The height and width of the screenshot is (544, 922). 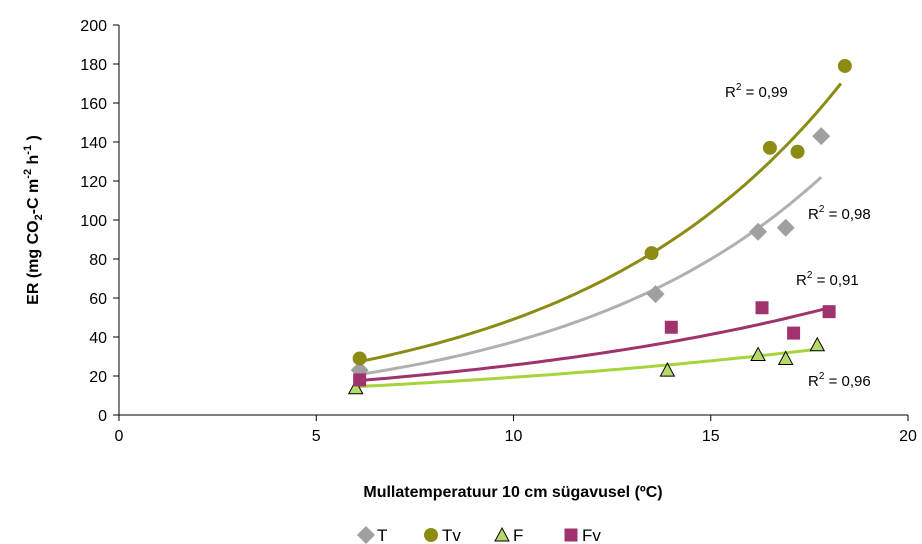 I want to click on y-tick-label: 20, so click(x=98, y=377).